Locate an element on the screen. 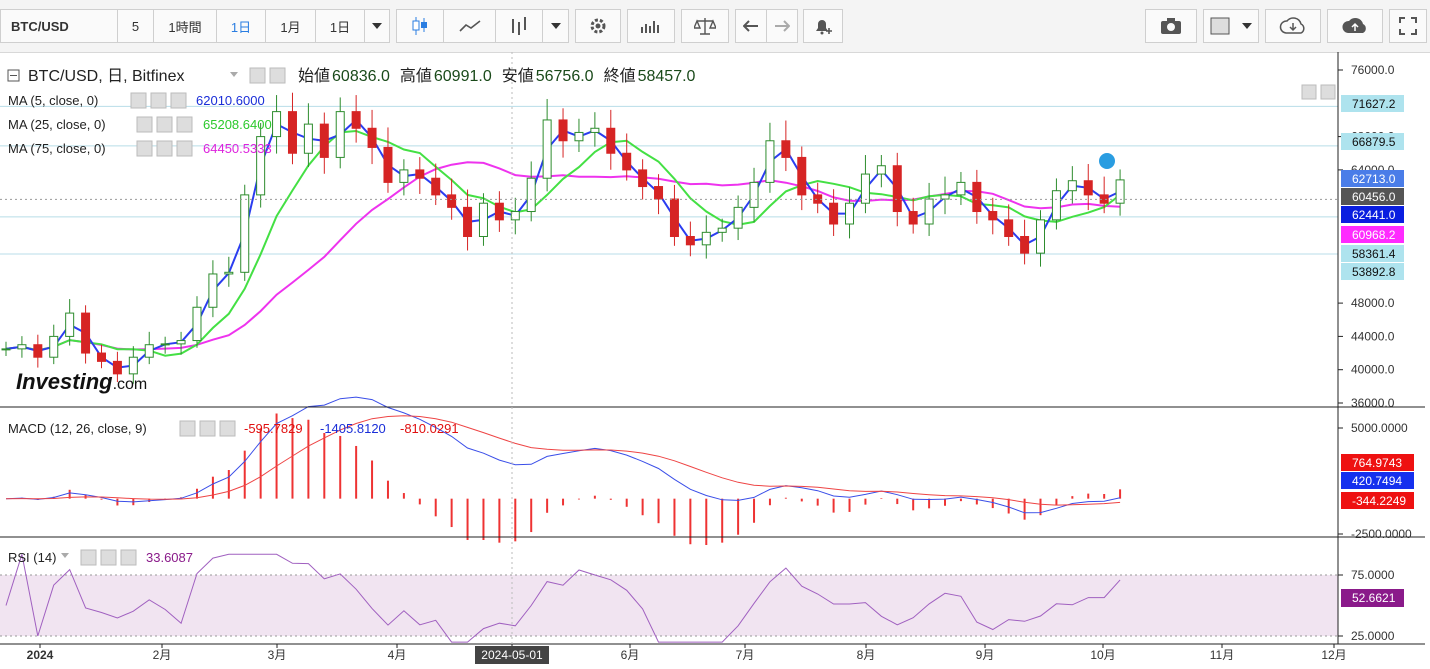  histogram-icon is located at coordinates (650, 27).